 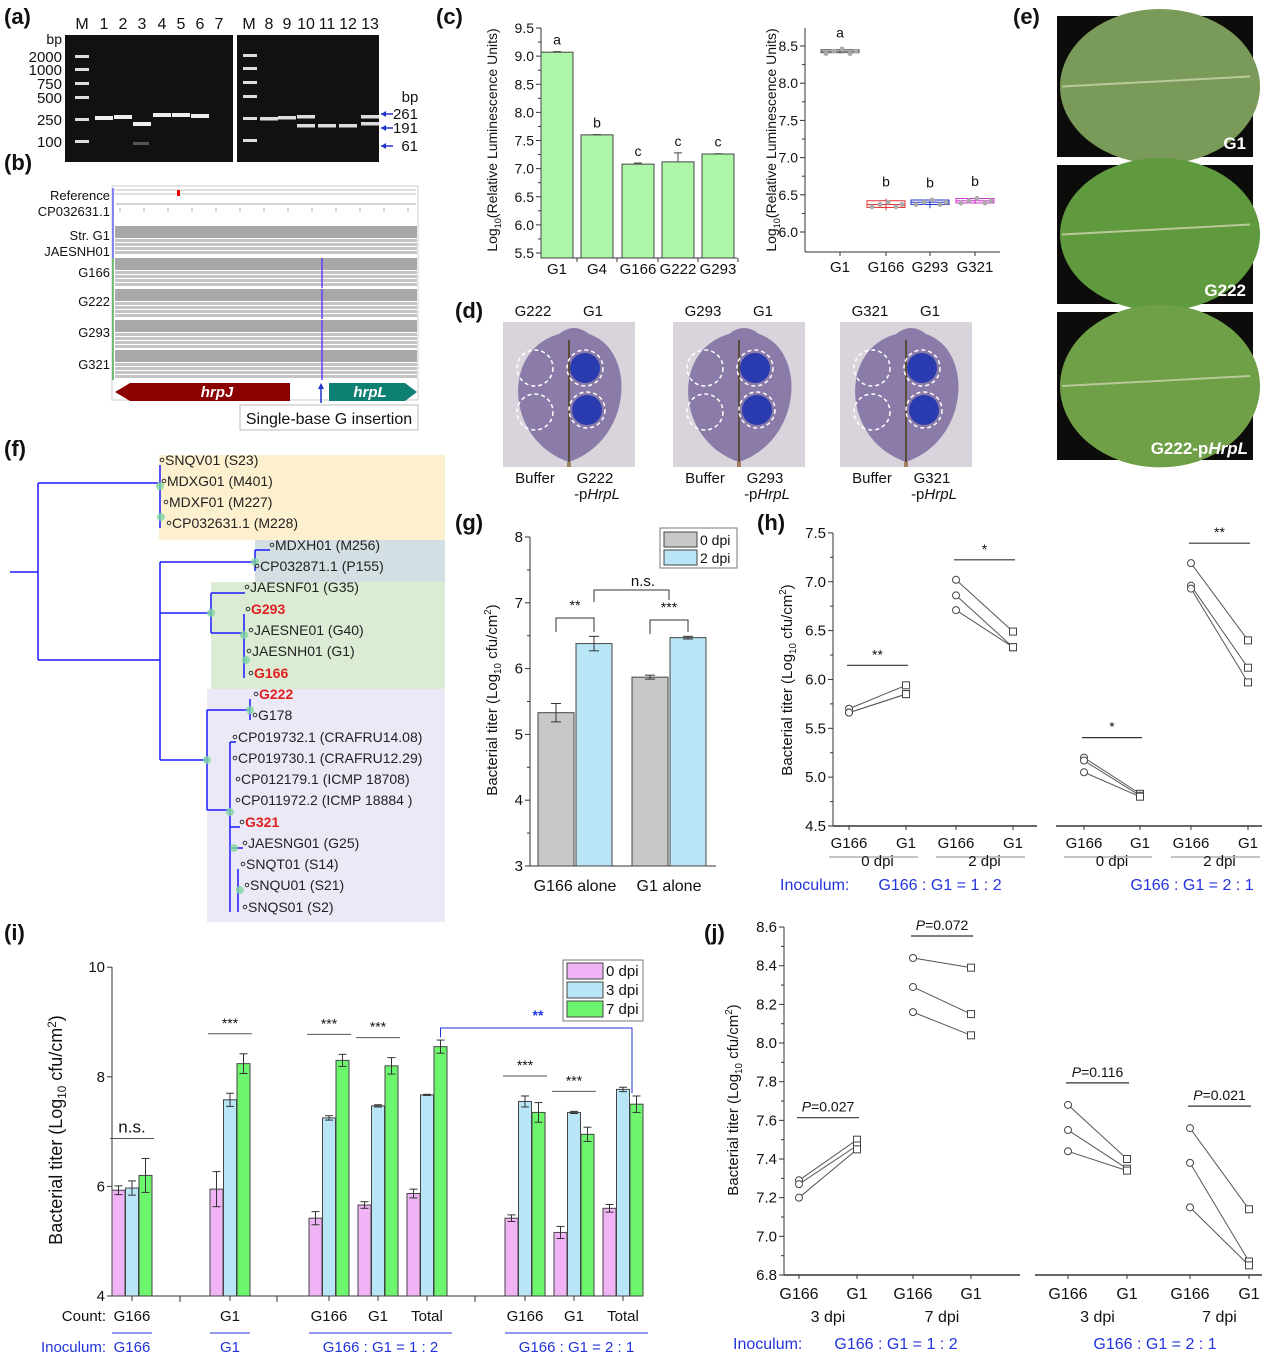 I want to click on inoculum-ratio-label: G166 : G1 = 2 : 1, so click(x=1191, y=885).